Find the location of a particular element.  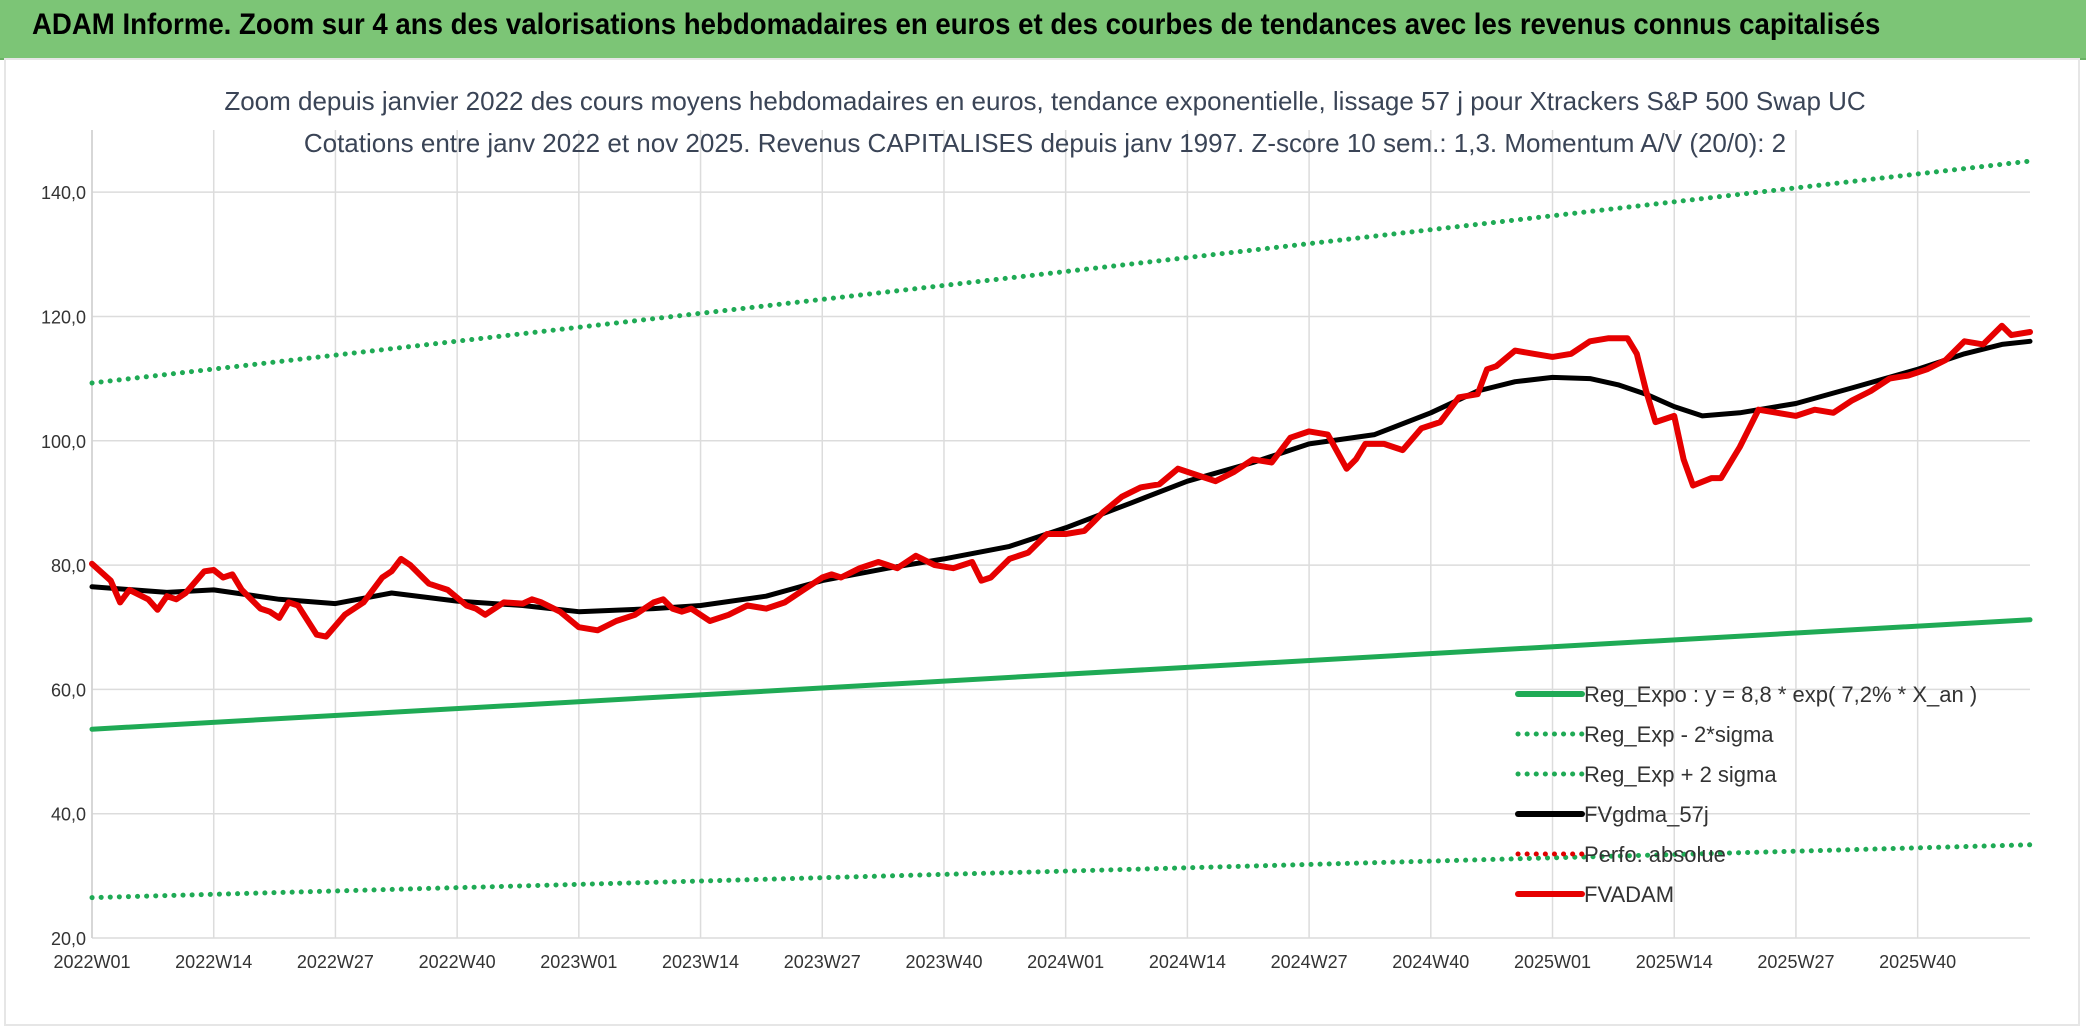

x-tick-label: 2022W01 is located at coordinates (91, 962).